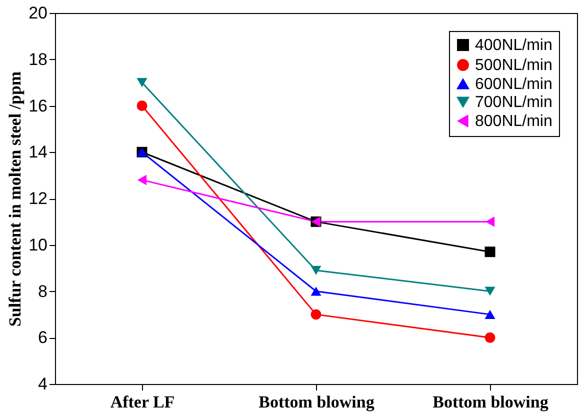 The width and height of the screenshot is (583, 414). What do you see at coordinates (38, 152) in the screenshot?
I see `y-tick-label: 14` at bounding box center [38, 152].